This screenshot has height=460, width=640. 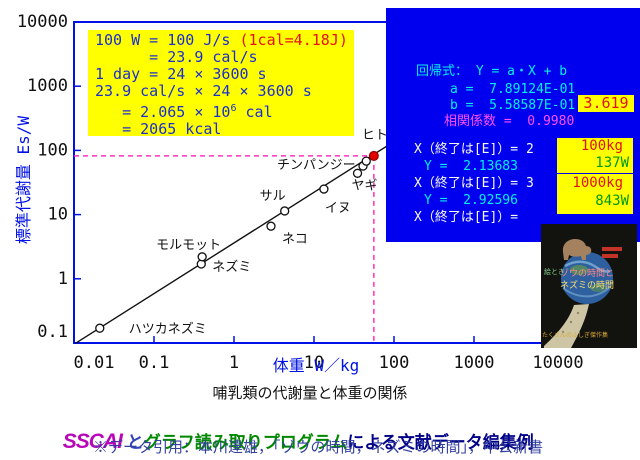 I want to click on footer-headline: SSCAI とグラフ読み取りプログラムによる文献データ編集例, so click(x=289, y=435).